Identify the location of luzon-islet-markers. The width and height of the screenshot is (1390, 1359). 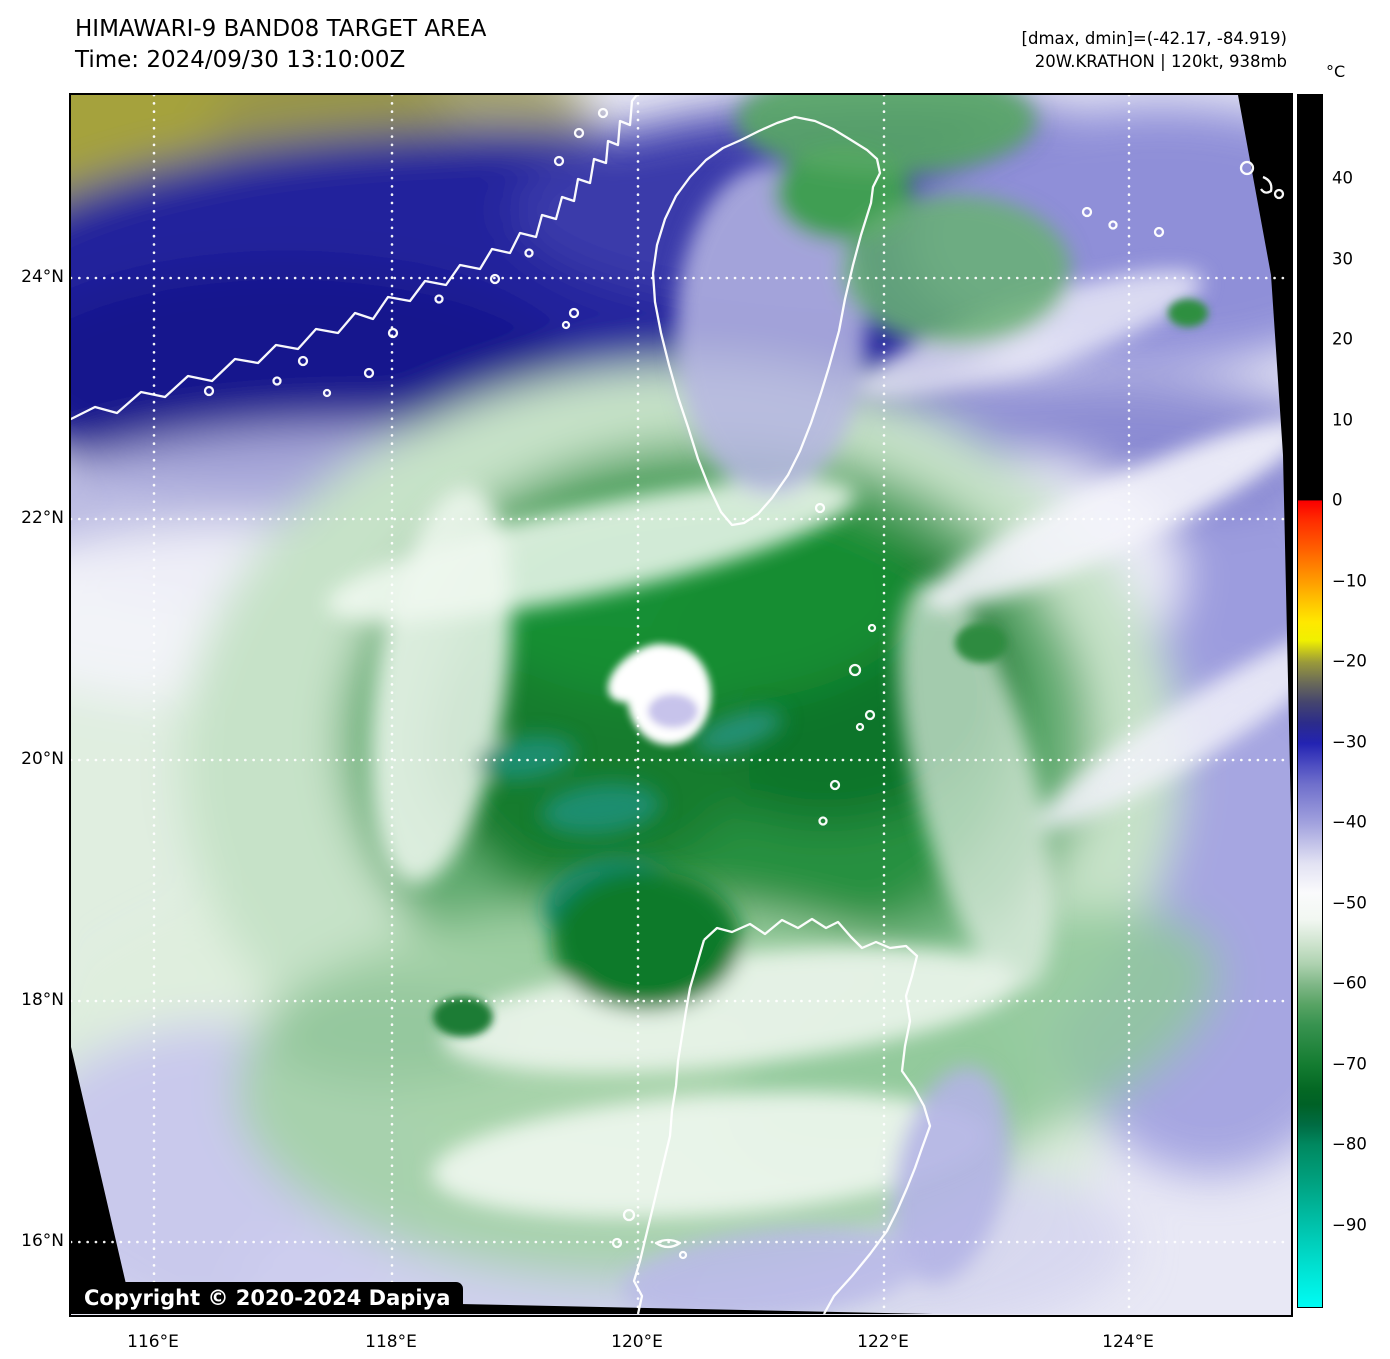
(649, 1234).